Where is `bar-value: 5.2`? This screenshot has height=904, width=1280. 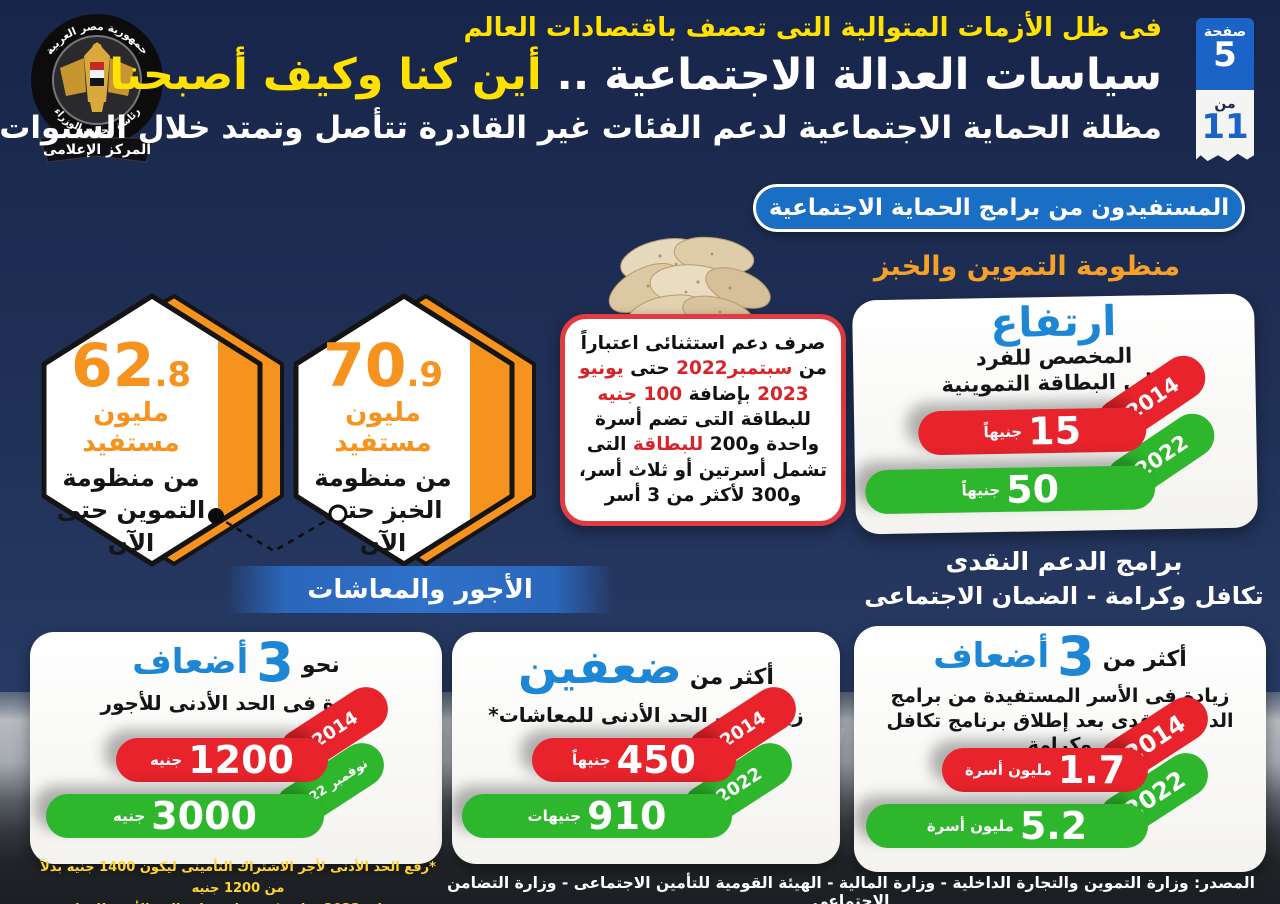
bar-value: 5.2 is located at coordinates (1053, 826).